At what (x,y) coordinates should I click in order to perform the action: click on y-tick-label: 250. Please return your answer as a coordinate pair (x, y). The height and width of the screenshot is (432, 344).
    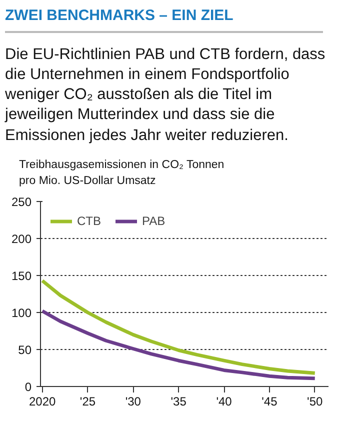
    Looking at the image, I should click on (21, 202).